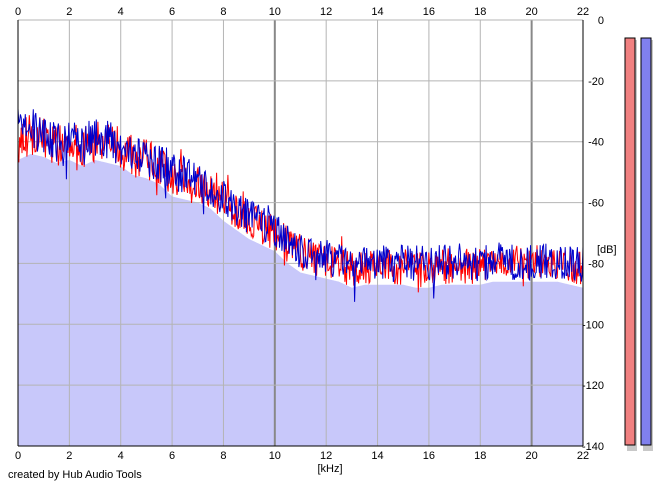  What do you see at coordinates (18, 456) in the screenshot?
I see `x-tick-label-bottom: 0` at bounding box center [18, 456].